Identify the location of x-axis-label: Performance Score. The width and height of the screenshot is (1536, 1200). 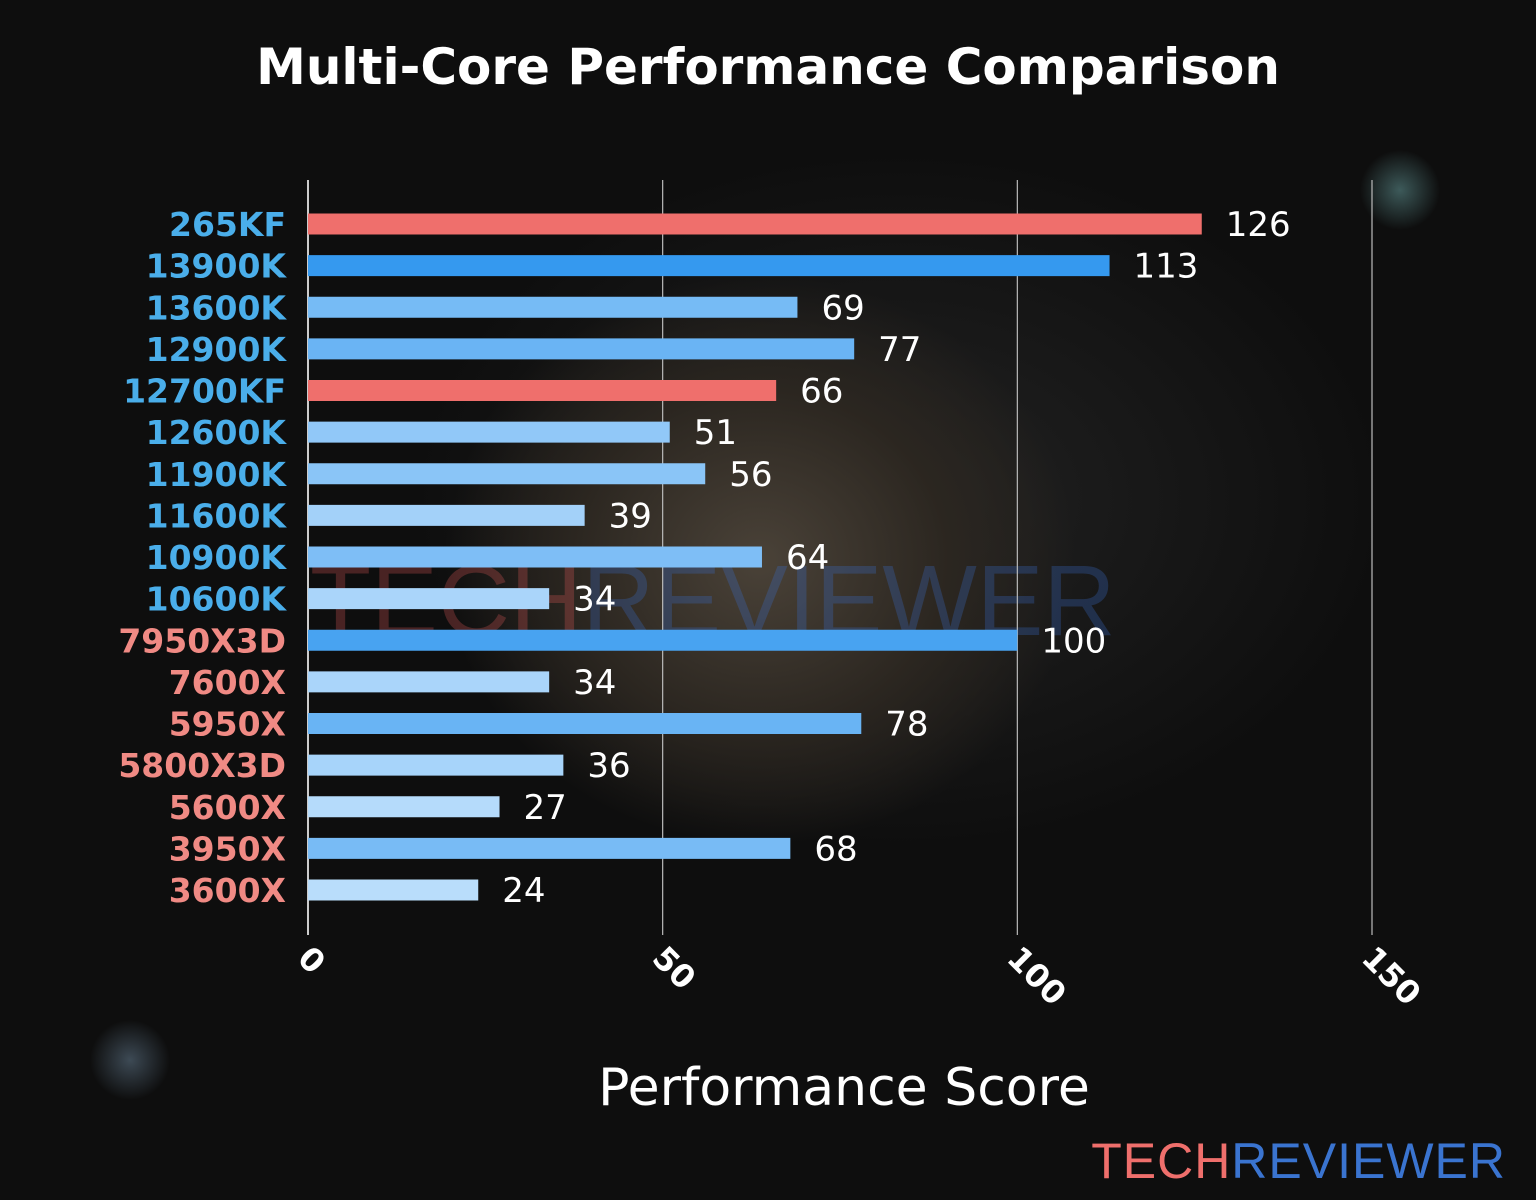
(844, 1088).